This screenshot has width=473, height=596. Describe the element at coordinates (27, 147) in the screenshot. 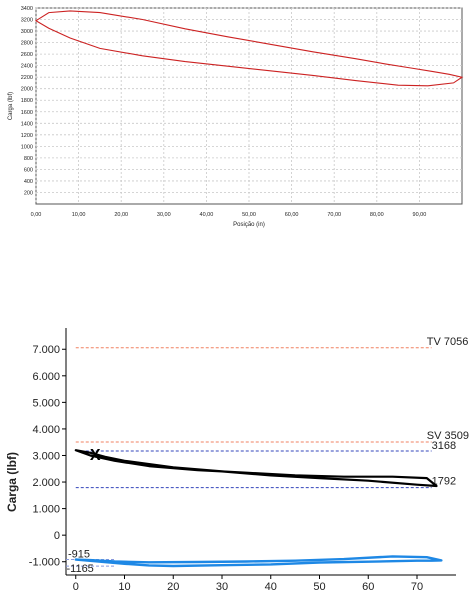

I see `y-tick-label: 1000` at that location.